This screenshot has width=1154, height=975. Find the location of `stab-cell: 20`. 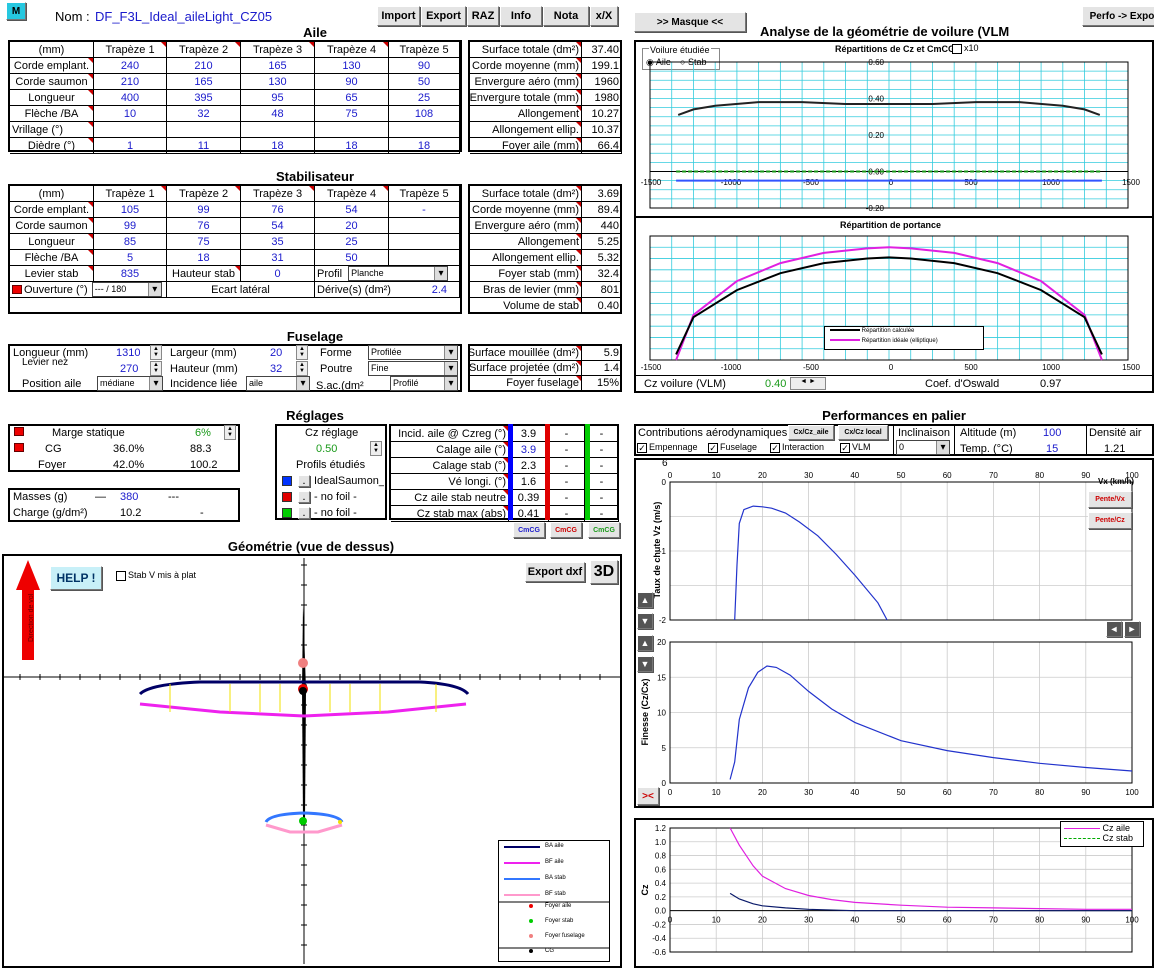

stab-cell: 20 is located at coordinates (352, 226).